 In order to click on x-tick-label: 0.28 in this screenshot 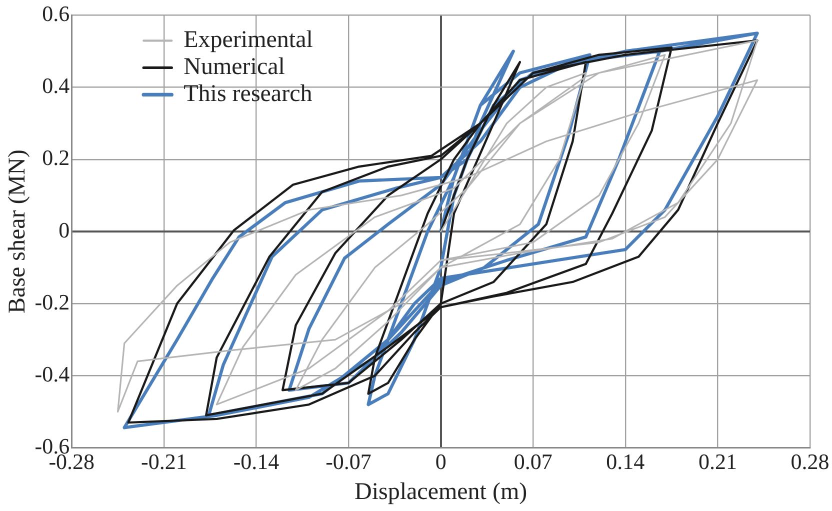, I will do `click(810, 461)`.